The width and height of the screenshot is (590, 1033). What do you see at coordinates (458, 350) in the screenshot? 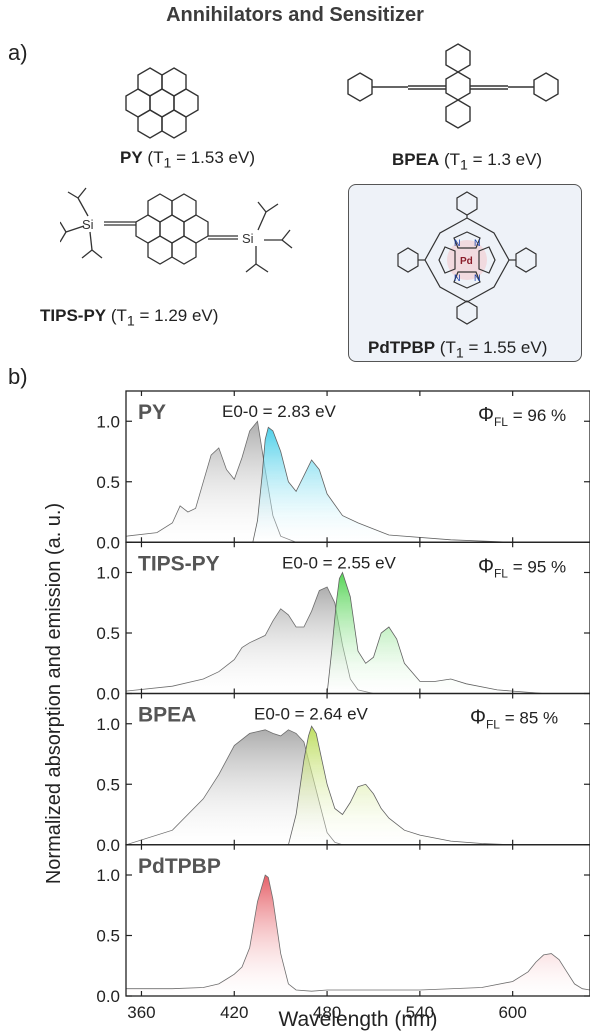
I see `pdtpbp-caption: PdTPBP (T1 = 1.55 eV)` at bounding box center [458, 350].